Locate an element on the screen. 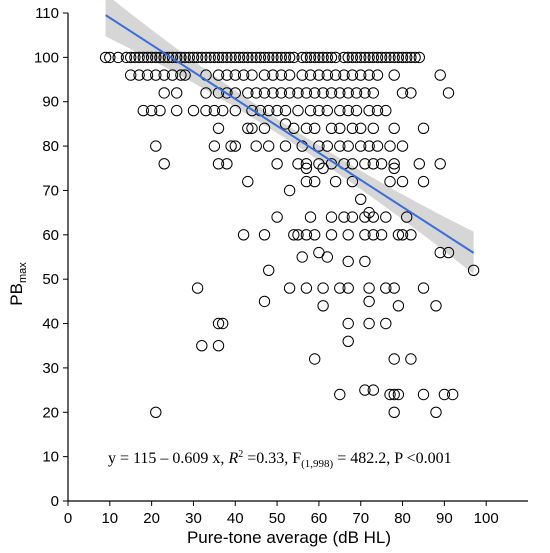  y-axis-title-subscript: max is located at coordinates (23, 272).